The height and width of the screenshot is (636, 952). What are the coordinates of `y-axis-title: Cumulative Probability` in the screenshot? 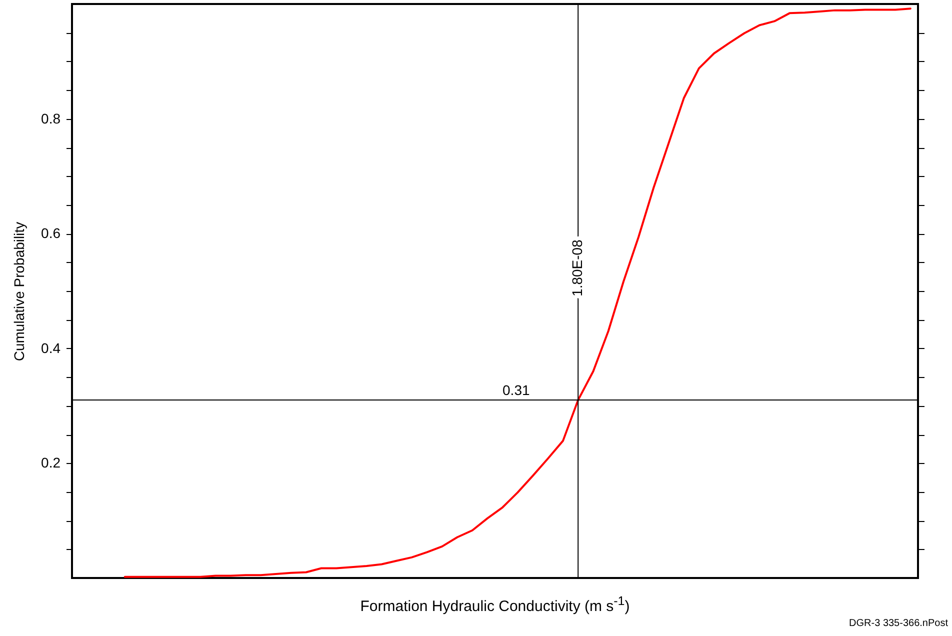 It's located at (19, 292).